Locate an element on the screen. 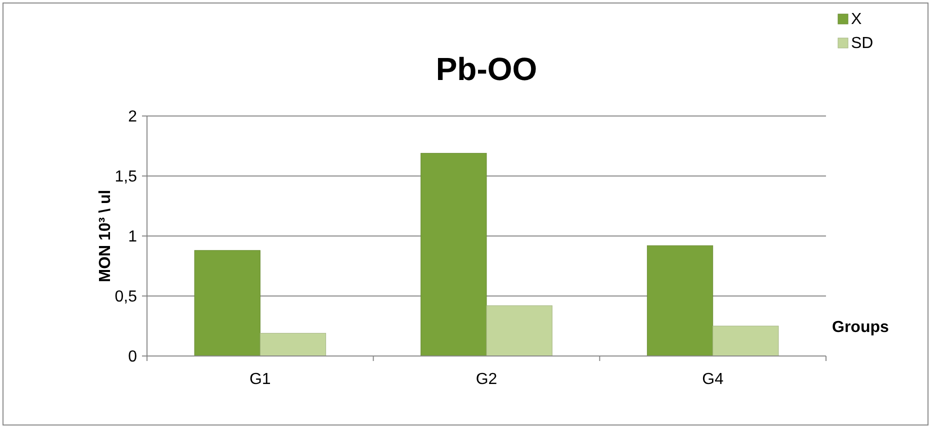 This screenshot has width=931, height=428. y-tick-label: 2 is located at coordinates (133, 117).